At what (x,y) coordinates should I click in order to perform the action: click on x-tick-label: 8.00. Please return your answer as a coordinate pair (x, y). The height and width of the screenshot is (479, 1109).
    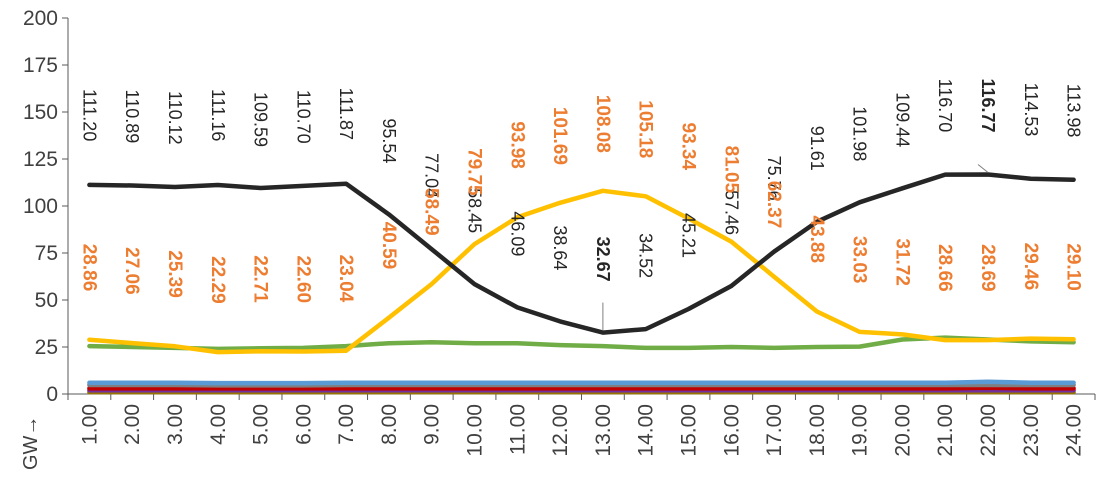
    Looking at the image, I should click on (389, 424).